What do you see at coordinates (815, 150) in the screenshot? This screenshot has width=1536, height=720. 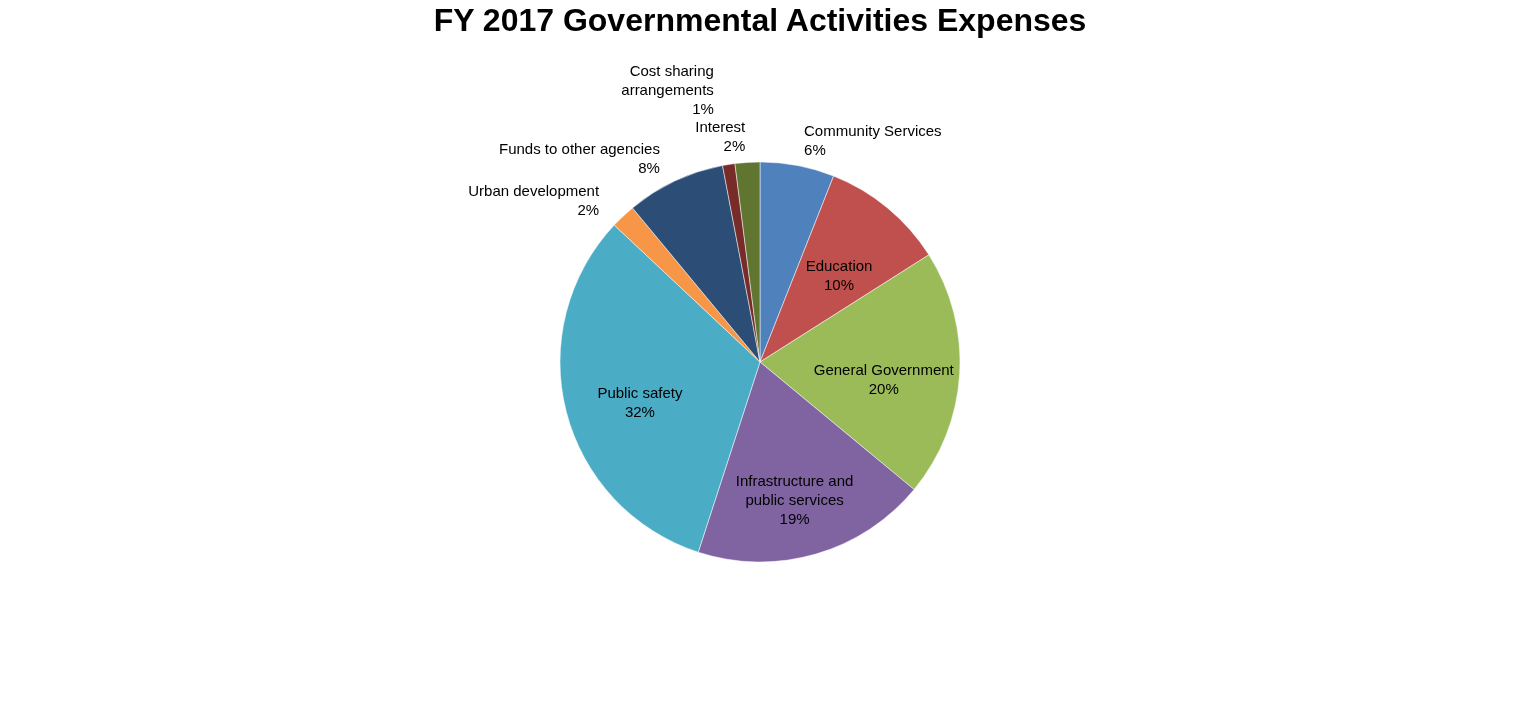 I see `data-label: 6%` at bounding box center [815, 150].